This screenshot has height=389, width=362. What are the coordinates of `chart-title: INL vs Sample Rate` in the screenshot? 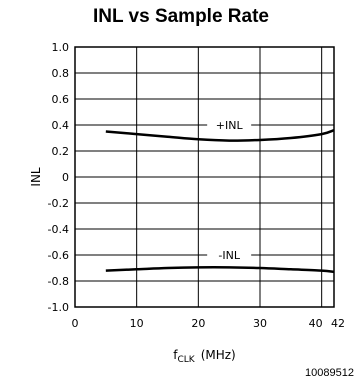 It's located at (180, 16).